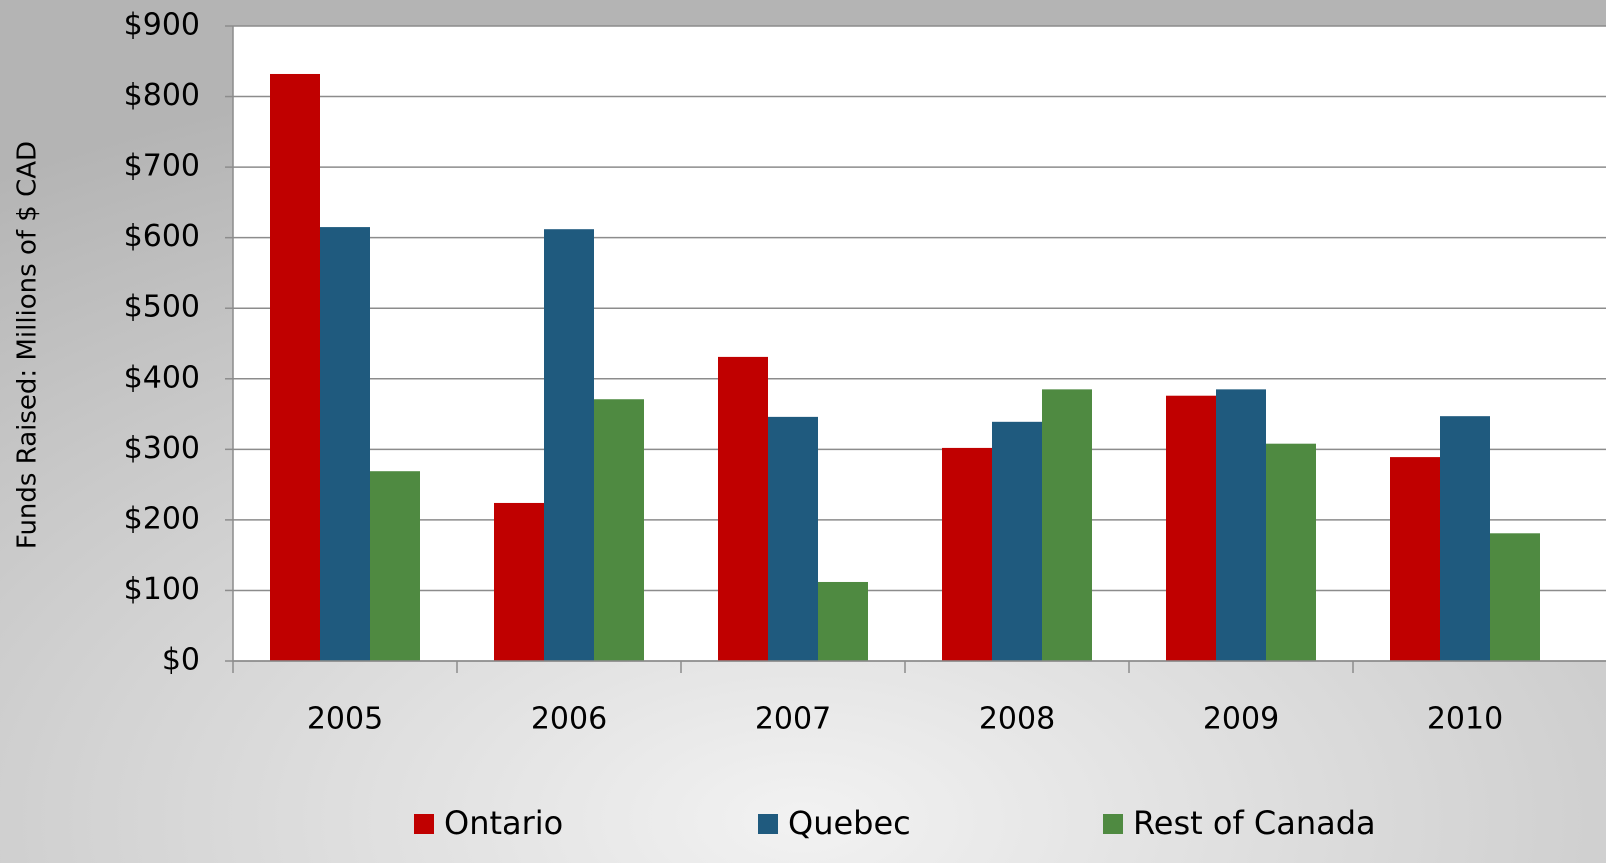  Describe the element at coordinates (162, 95) in the screenshot. I see `y-tick-label: $800` at that location.